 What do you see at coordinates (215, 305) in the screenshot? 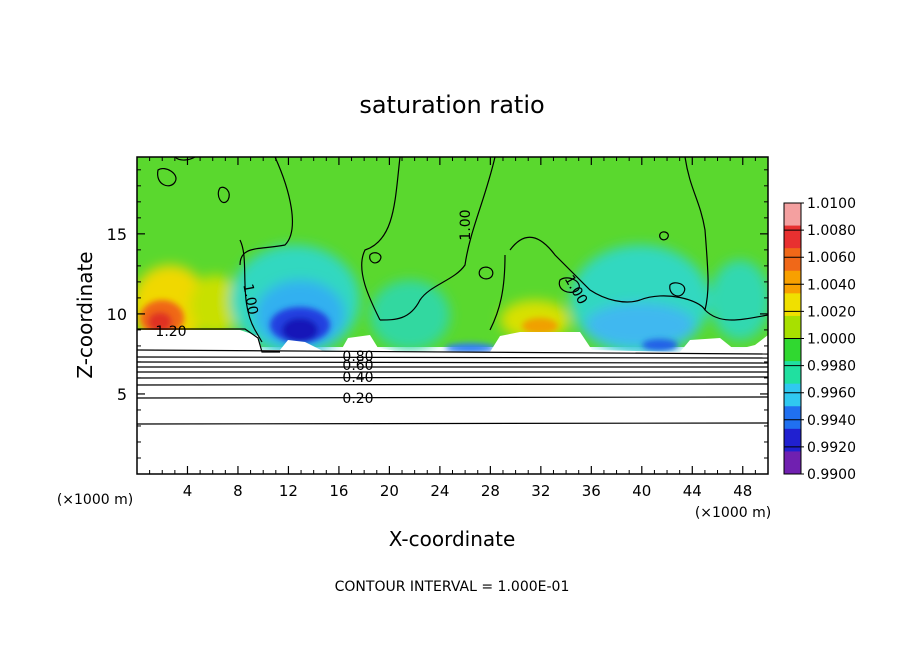
I see `moist-patch` at bounding box center [215, 305].